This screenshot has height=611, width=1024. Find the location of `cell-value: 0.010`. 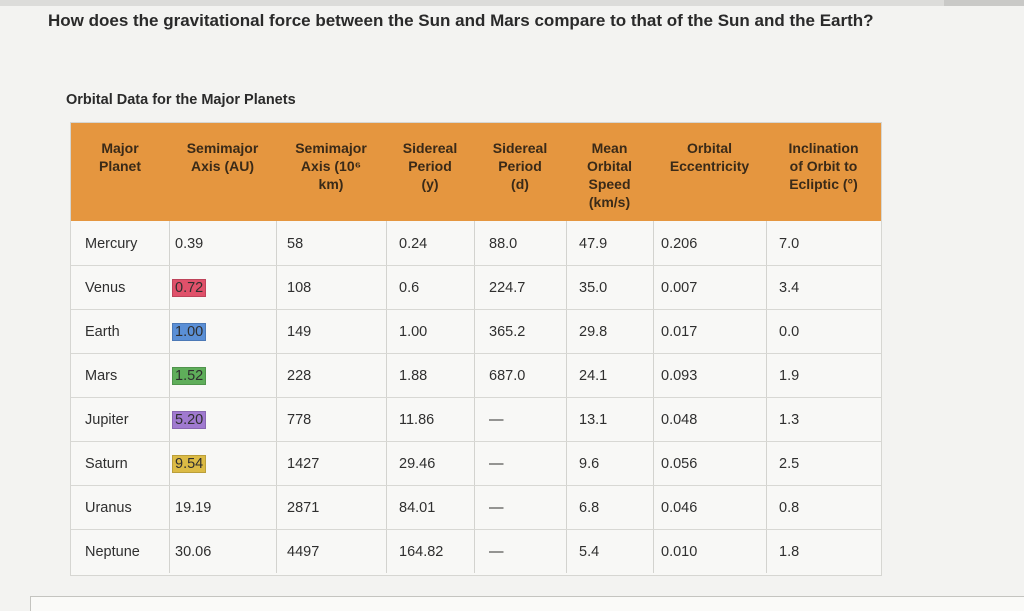

cell-value: 0.010 is located at coordinates (679, 552).